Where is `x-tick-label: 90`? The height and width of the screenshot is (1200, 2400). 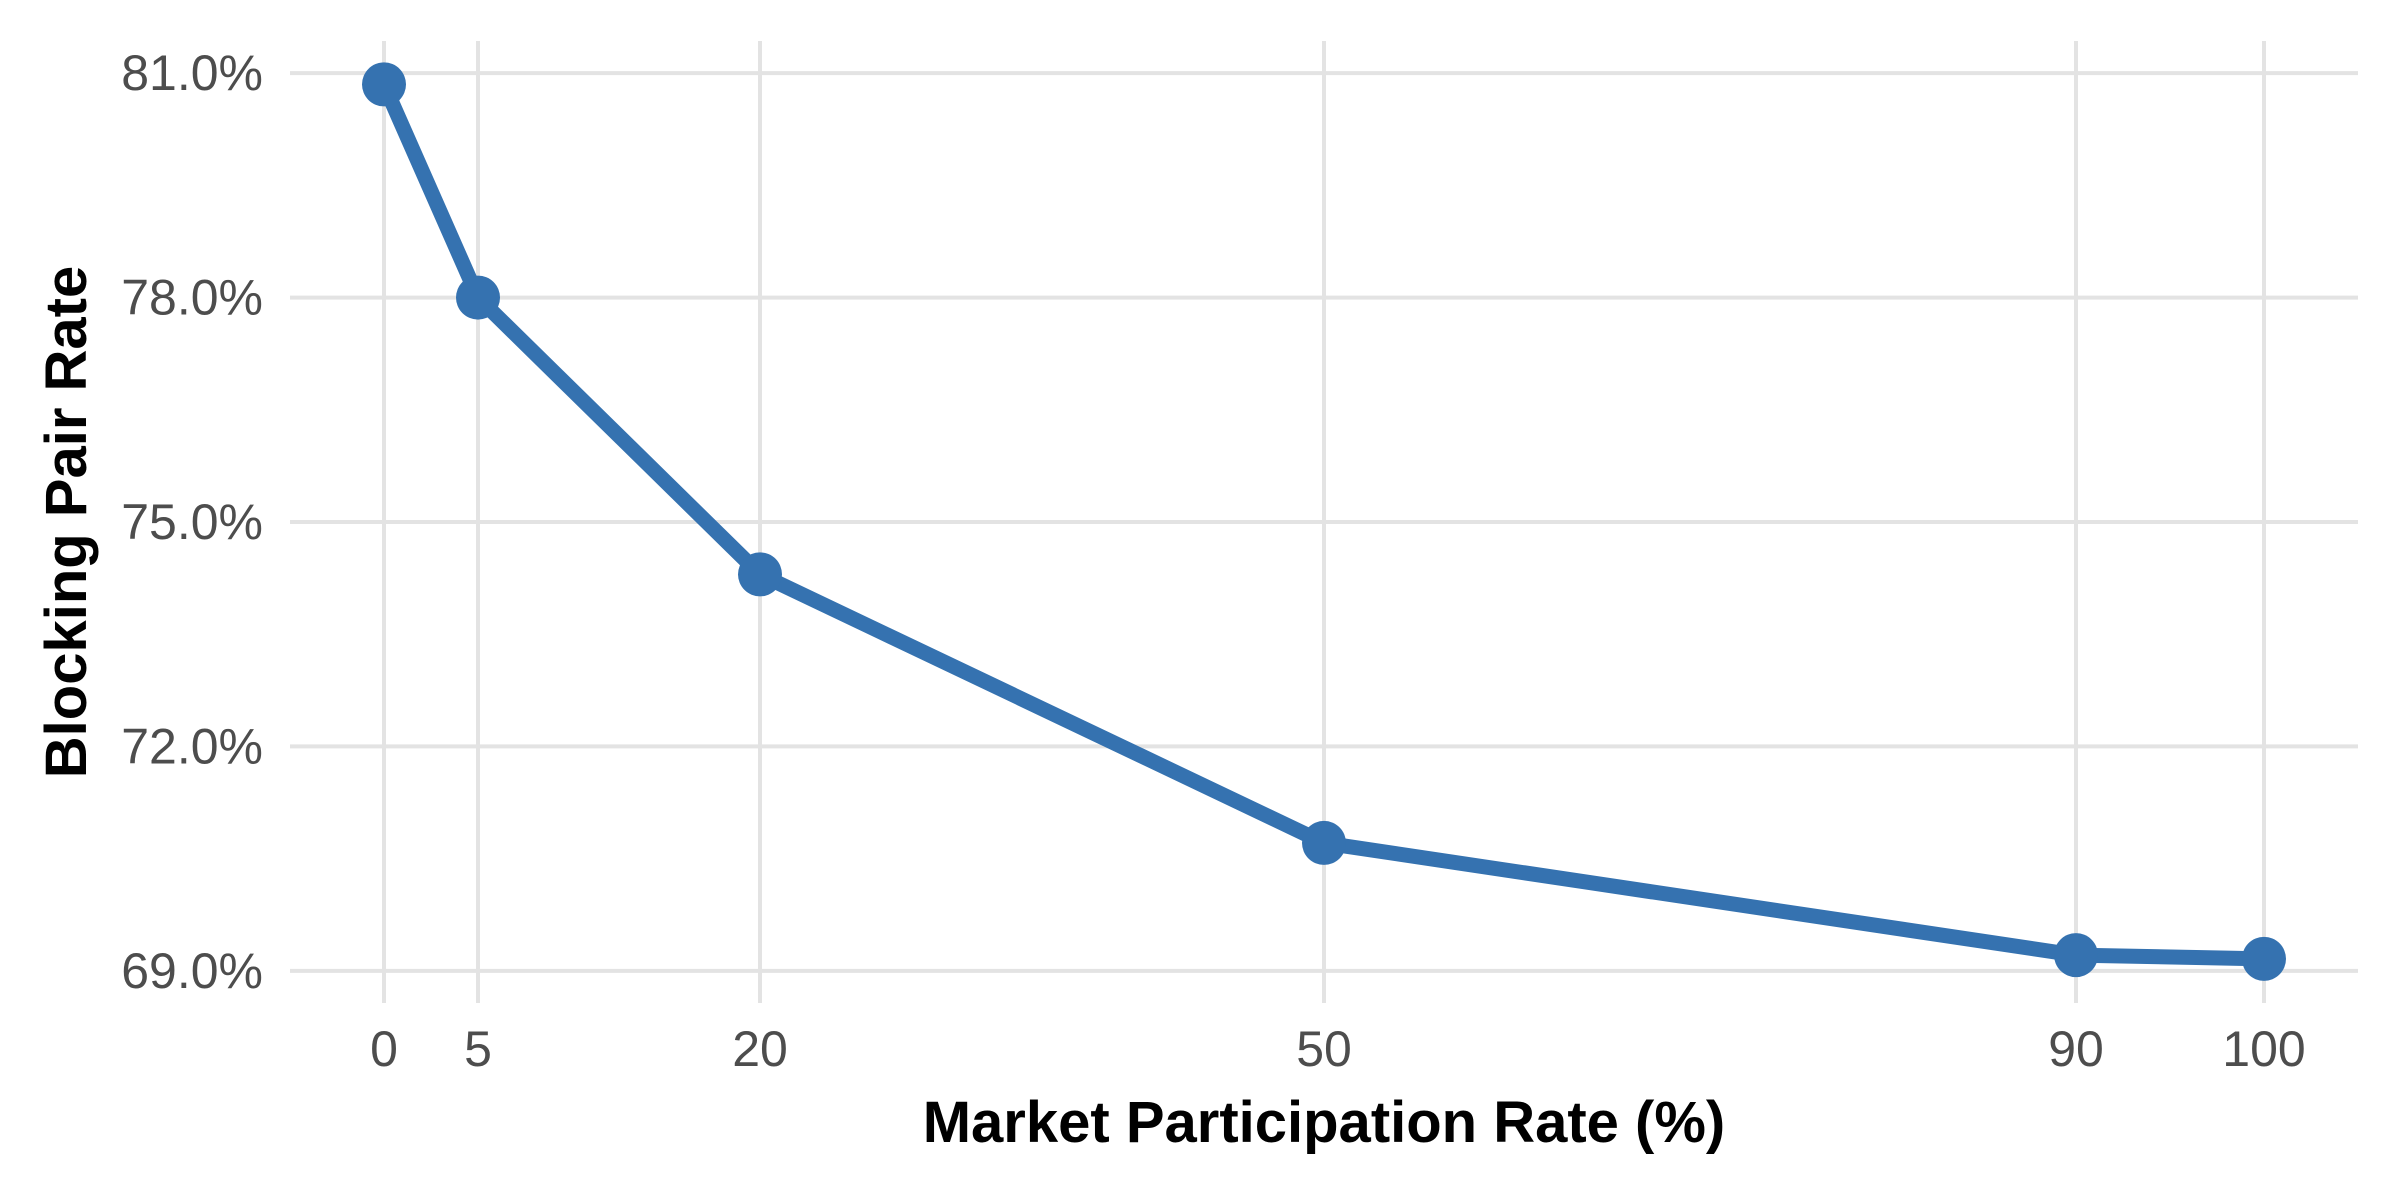
x-tick-label: 90 is located at coordinates (2076, 1049).